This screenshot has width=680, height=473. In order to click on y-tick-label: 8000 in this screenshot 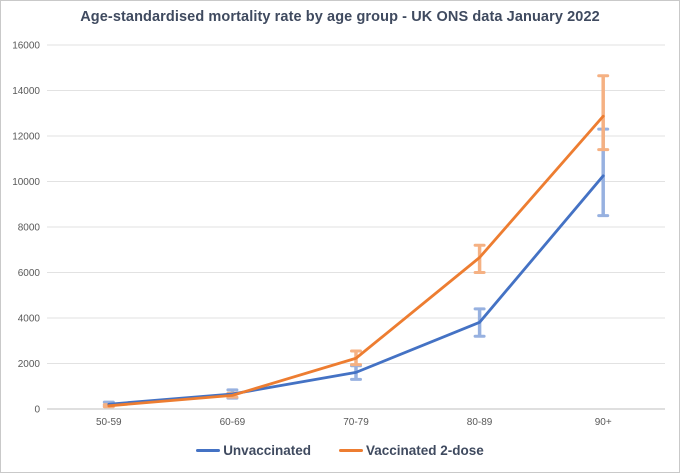, I will do `click(29, 228)`.